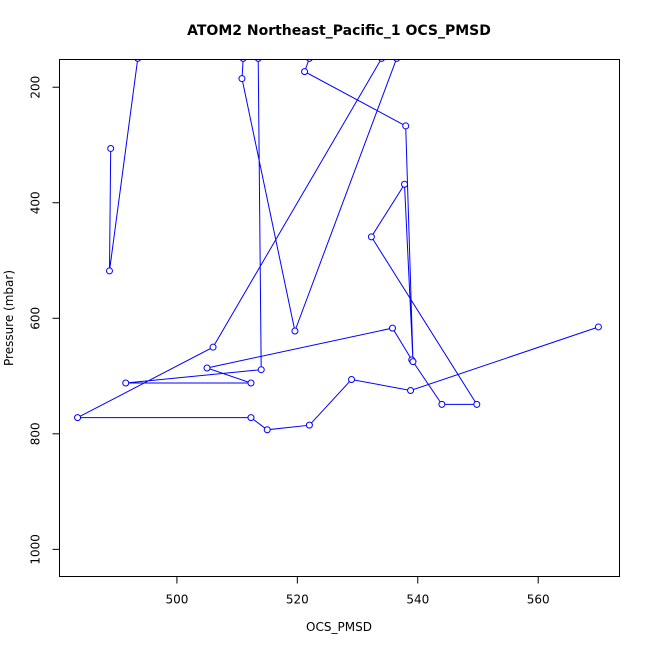 This screenshot has width=650, height=650. I want to click on y-axis-label: Pressure (mbar), so click(9, 318).